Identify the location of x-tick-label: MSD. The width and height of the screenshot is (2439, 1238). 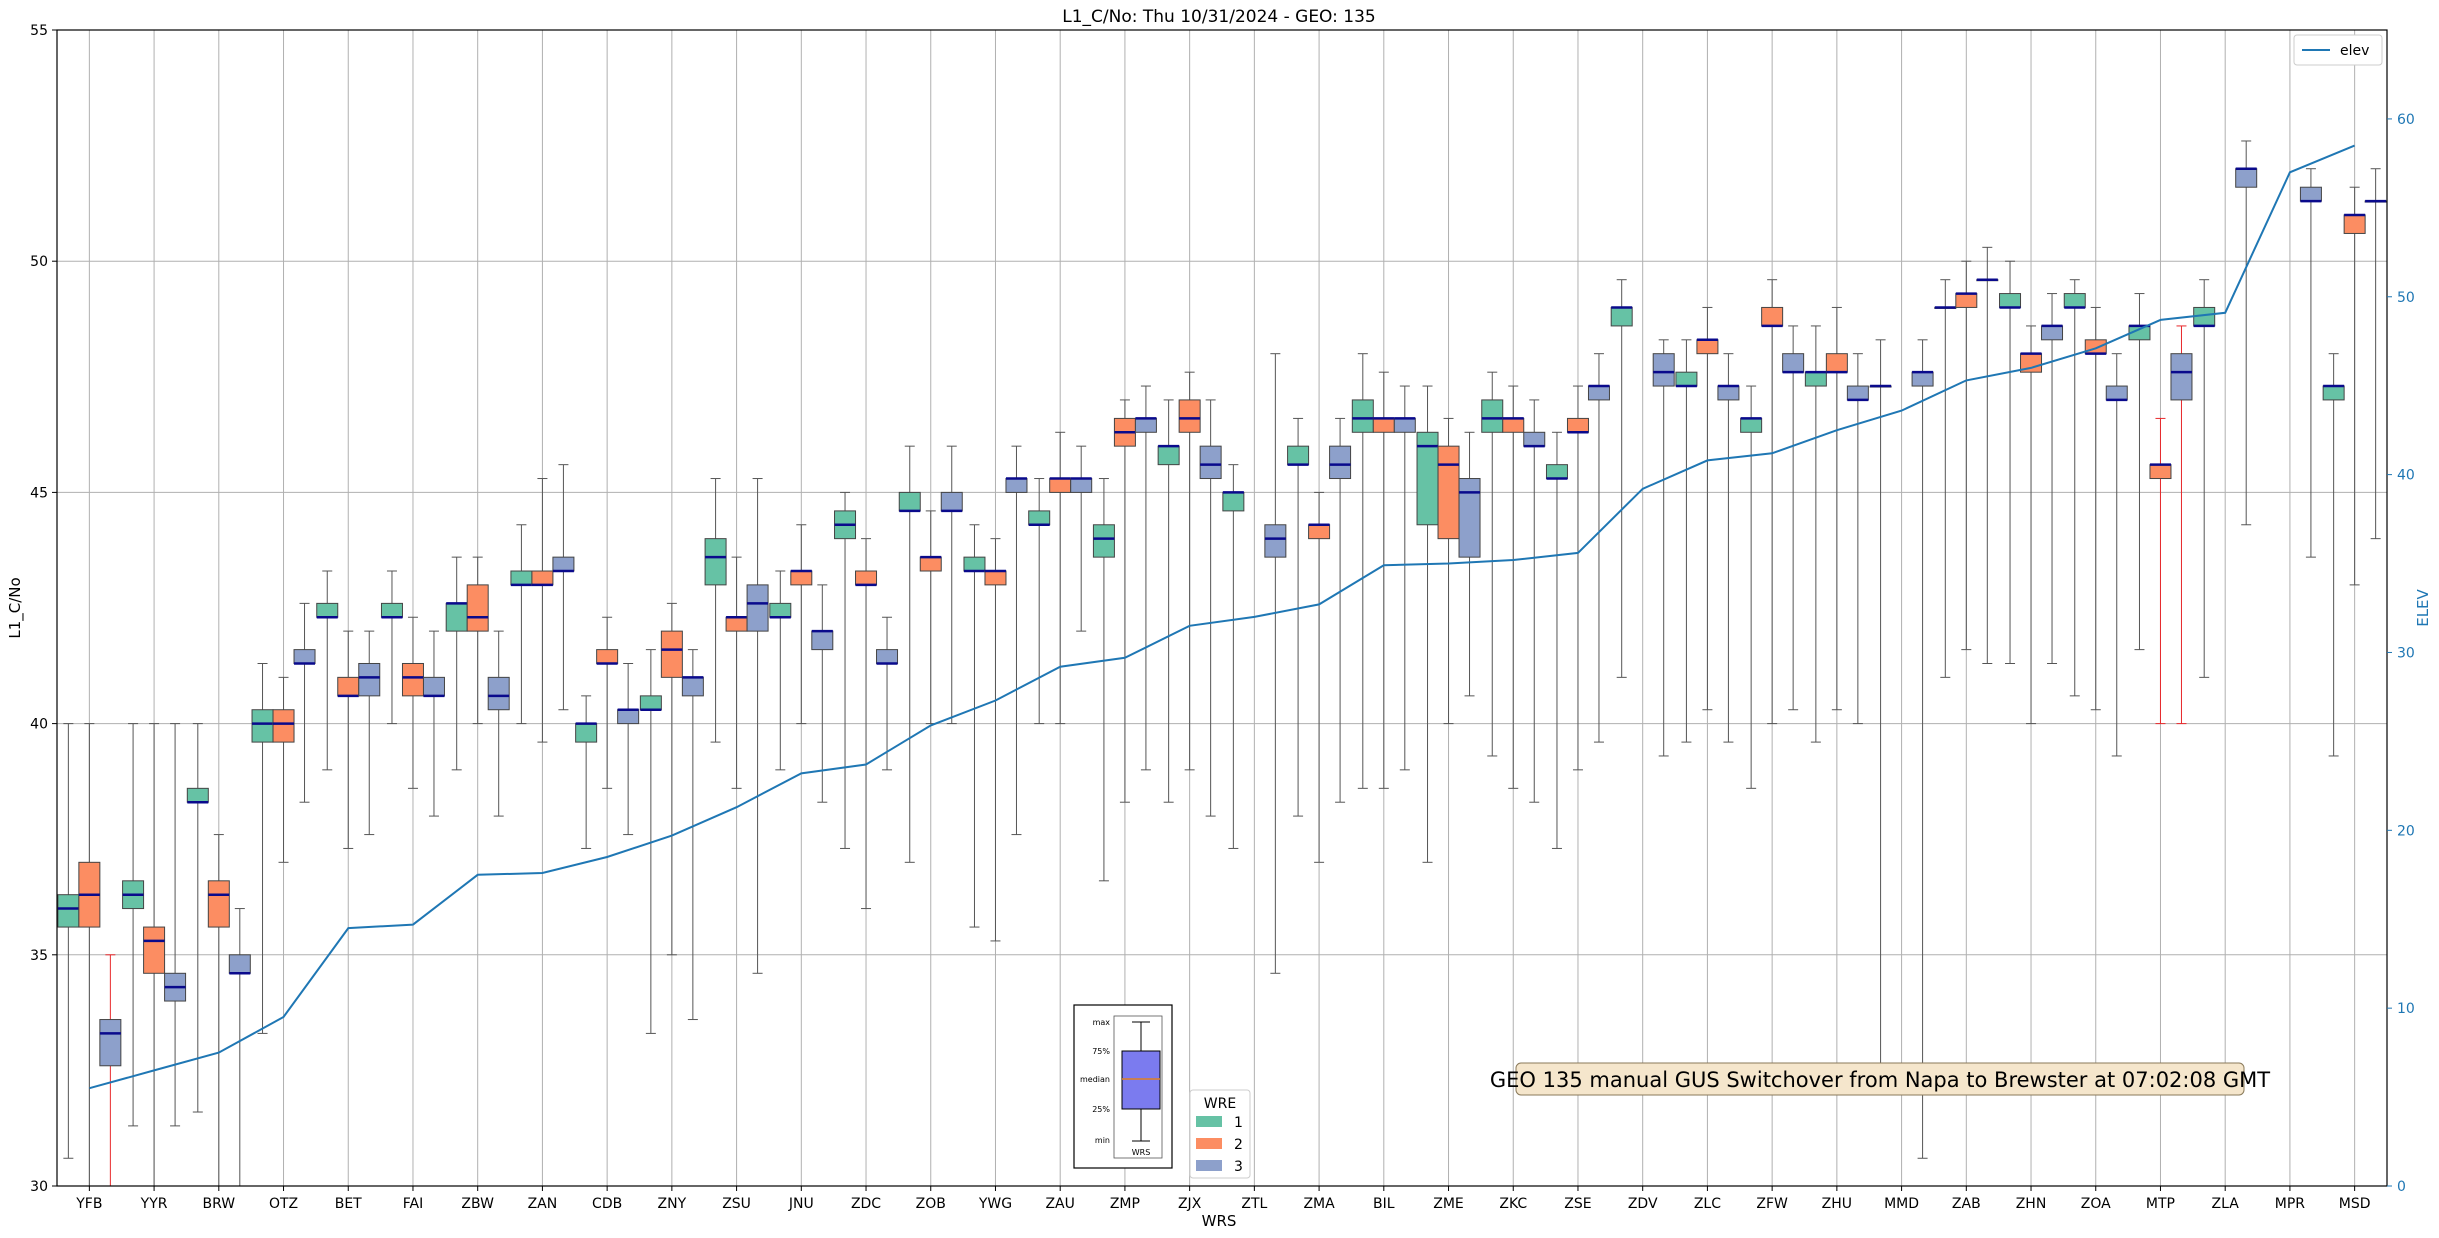
(2355, 1204).